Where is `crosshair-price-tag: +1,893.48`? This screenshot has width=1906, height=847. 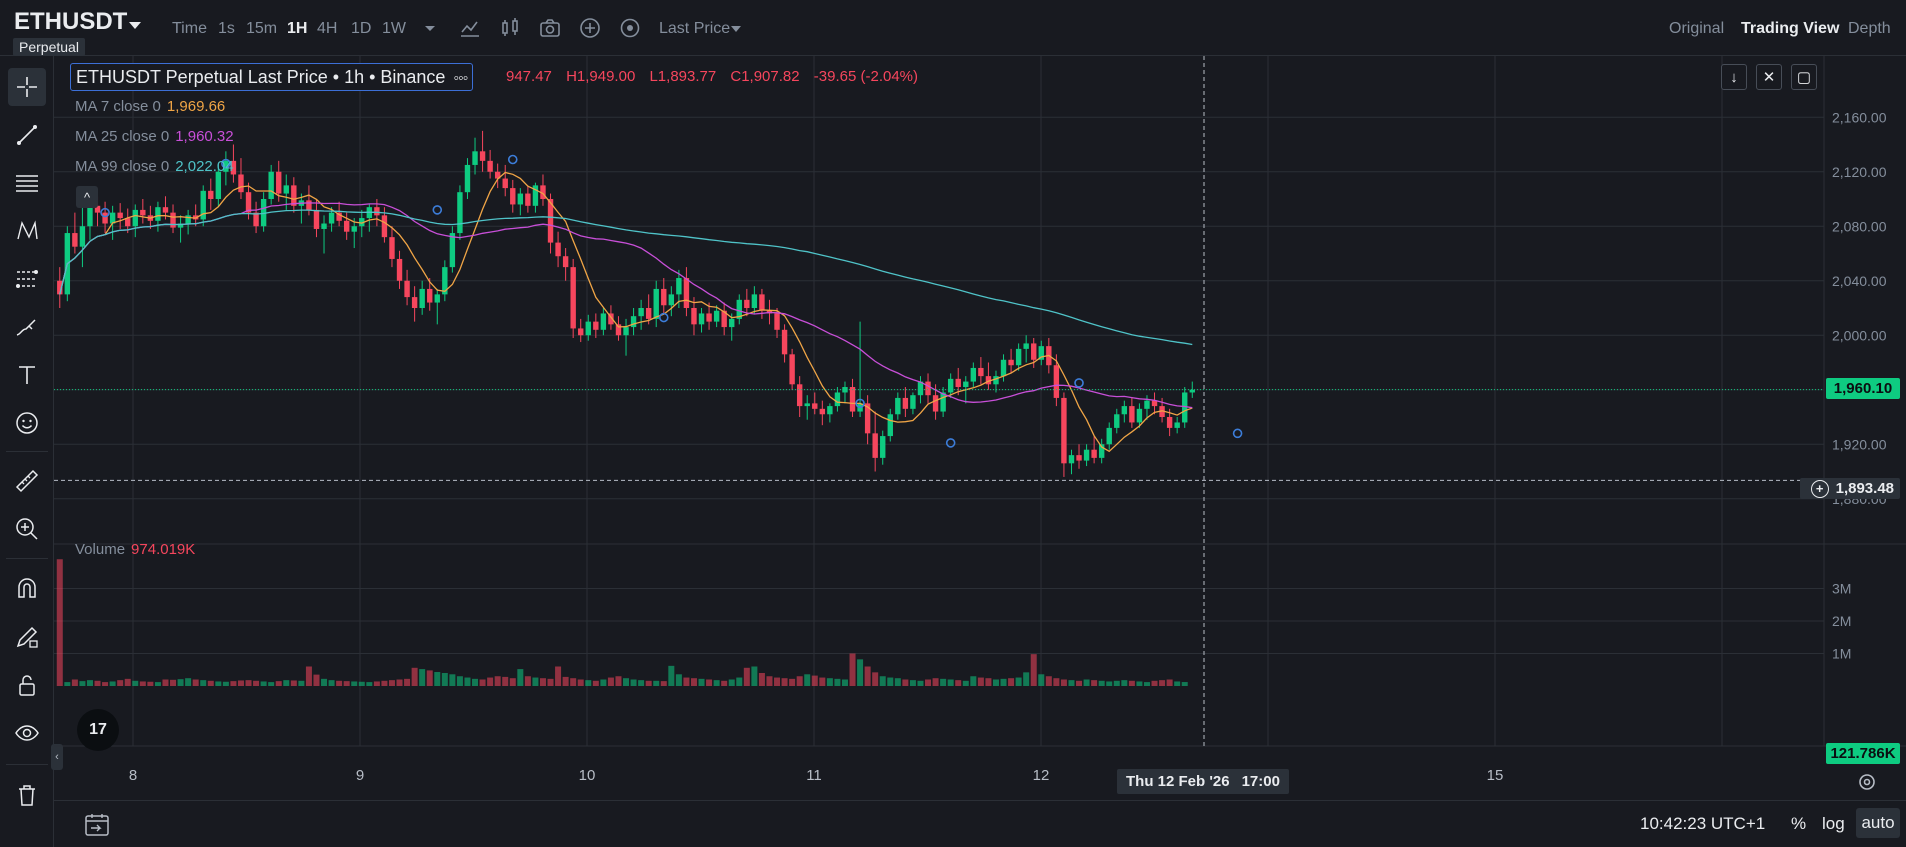
crosshair-price-tag: +1,893.48 is located at coordinates (1850, 488).